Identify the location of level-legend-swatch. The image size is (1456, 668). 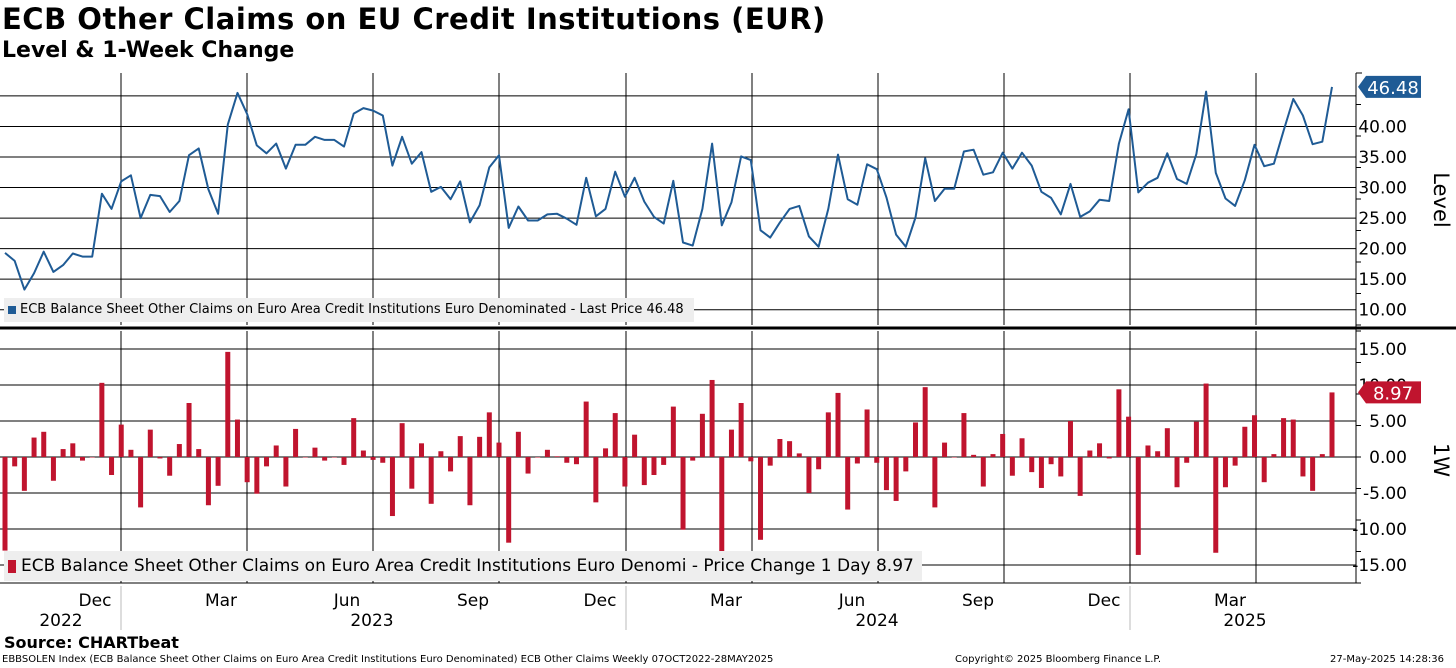
(12, 309).